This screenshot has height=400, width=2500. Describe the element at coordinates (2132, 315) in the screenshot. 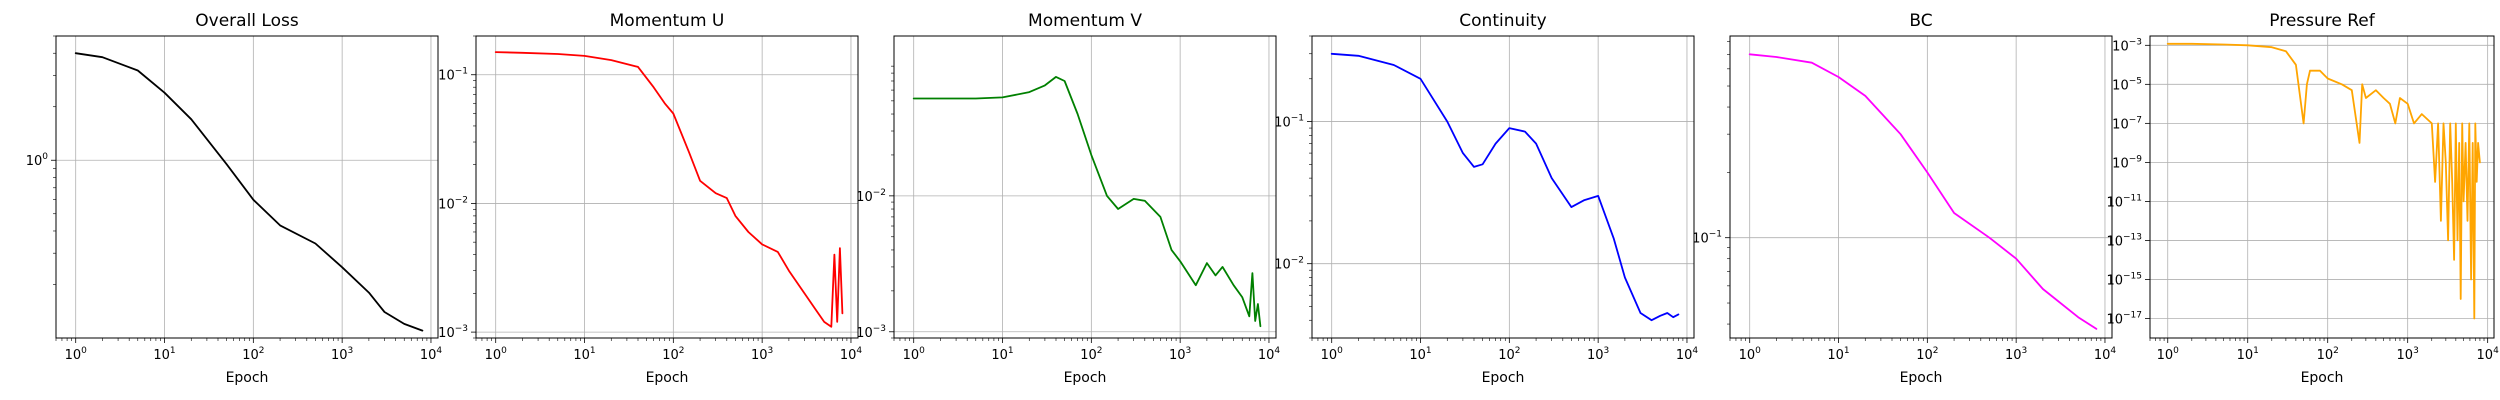

I see `tick-exponent: −17` at that location.